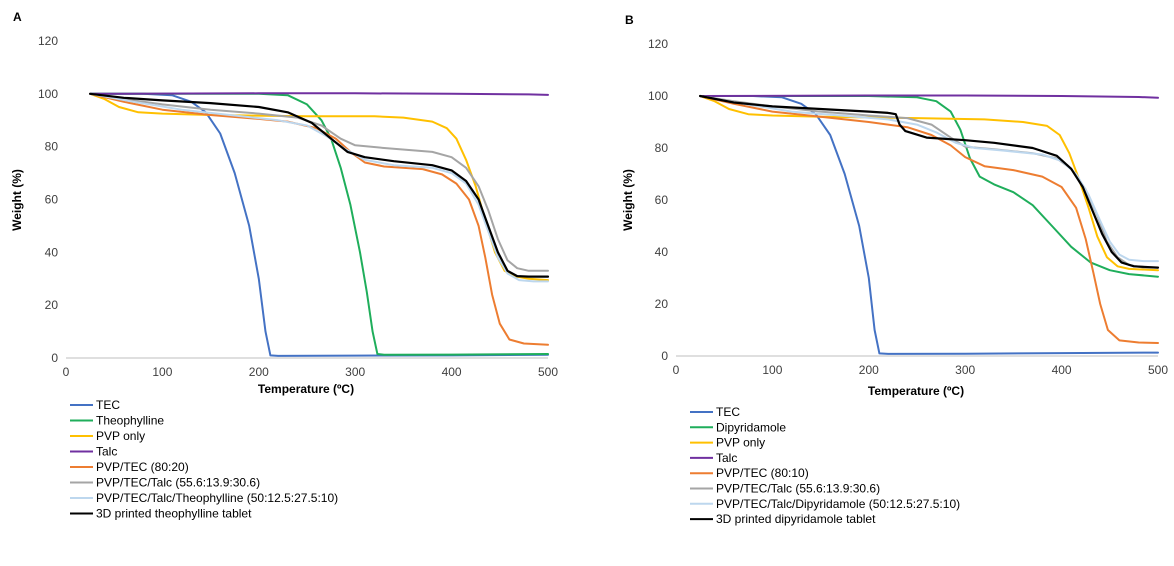 The width and height of the screenshot is (1174, 566). What do you see at coordinates (929, 96) in the screenshot?
I see `panel-b-series-line-talc` at bounding box center [929, 96].